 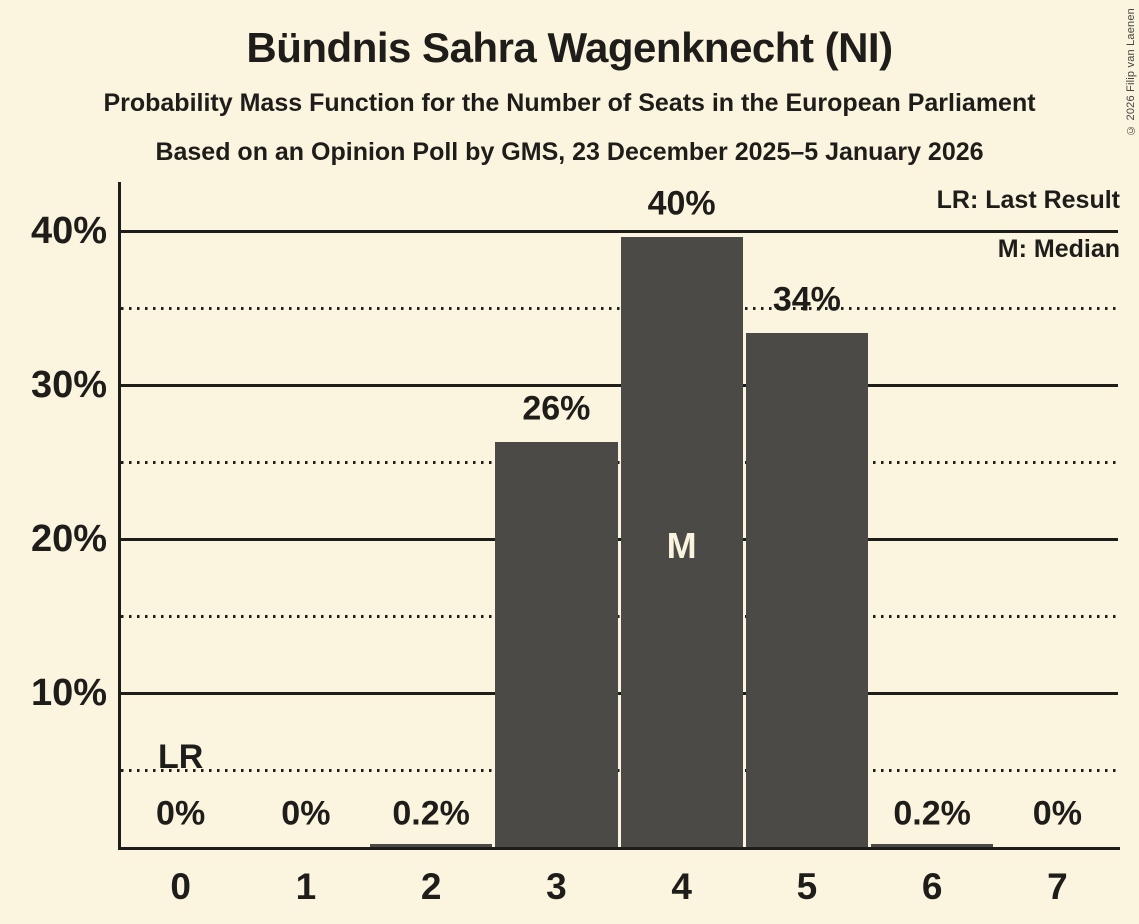 I want to click on x-tick-label: 1, so click(x=306, y=886).